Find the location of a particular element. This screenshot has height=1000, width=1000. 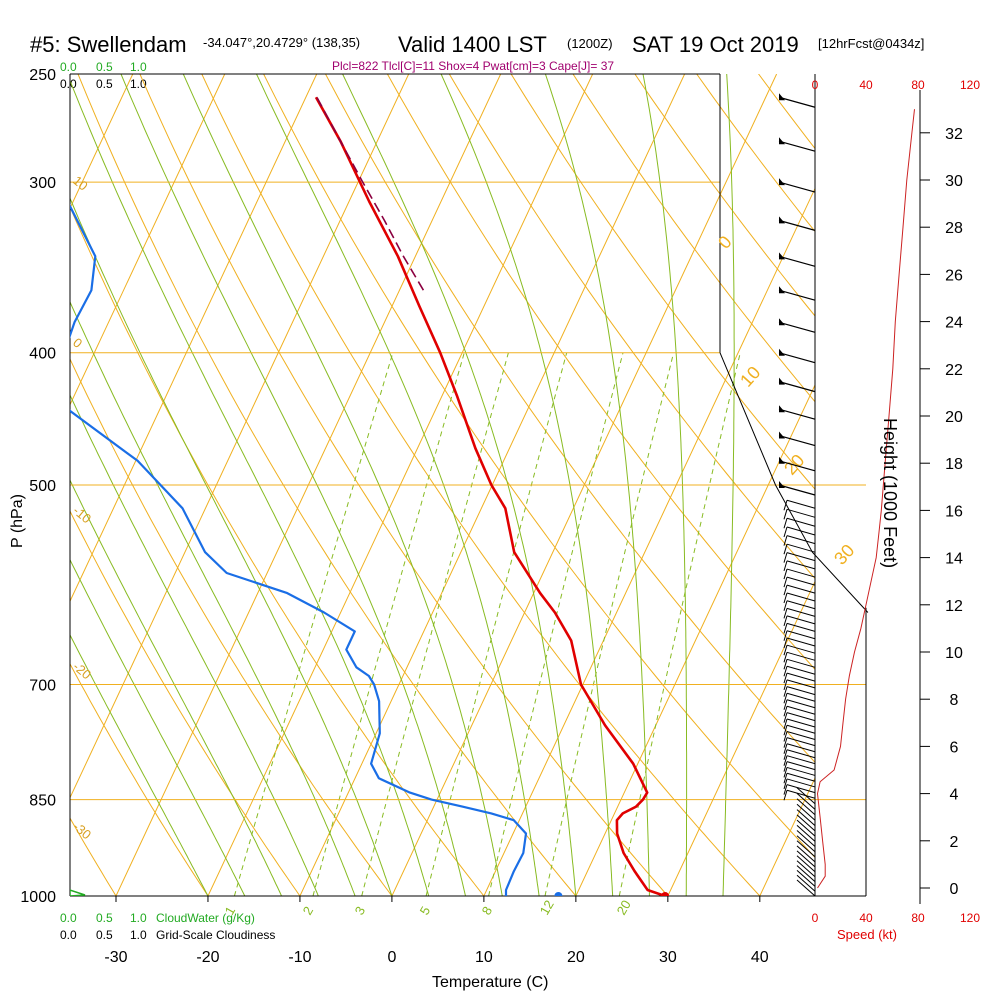

height-tick-label: 30 is located at coordinates (954, 181).